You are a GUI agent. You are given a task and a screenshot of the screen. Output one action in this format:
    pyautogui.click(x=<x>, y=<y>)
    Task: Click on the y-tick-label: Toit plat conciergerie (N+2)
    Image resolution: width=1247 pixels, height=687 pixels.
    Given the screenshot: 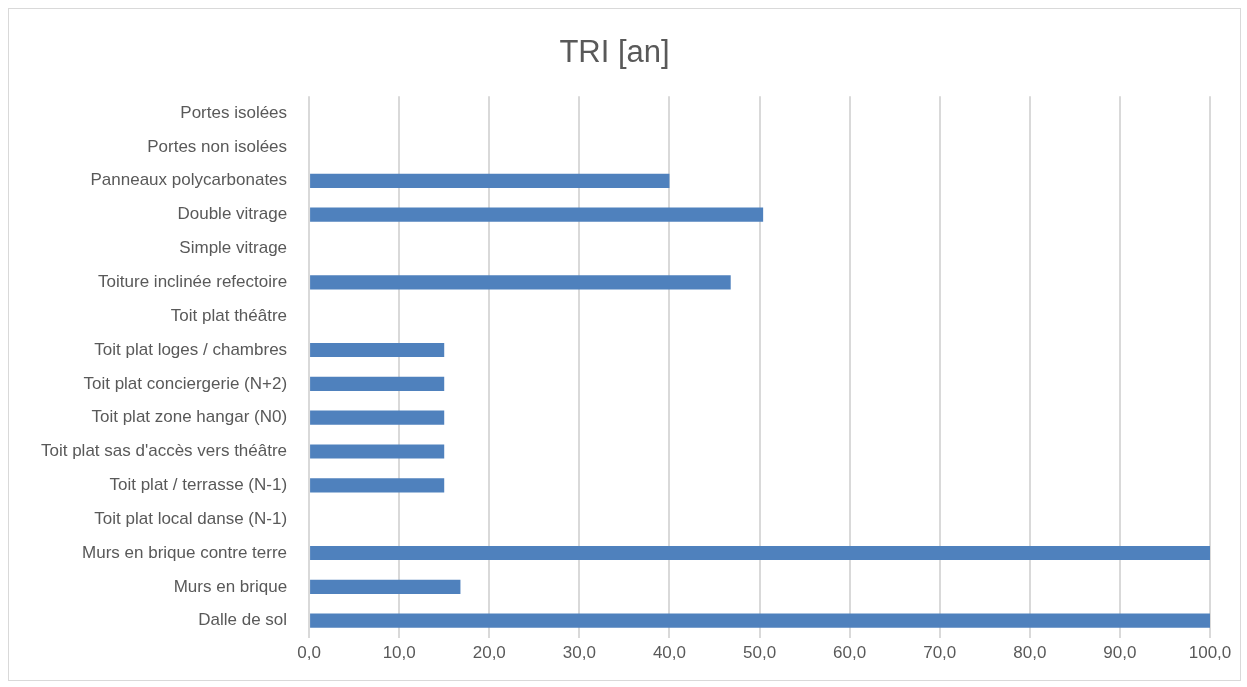 What is the action you would take?
    pyautogui.click(x=185, y=383)
    